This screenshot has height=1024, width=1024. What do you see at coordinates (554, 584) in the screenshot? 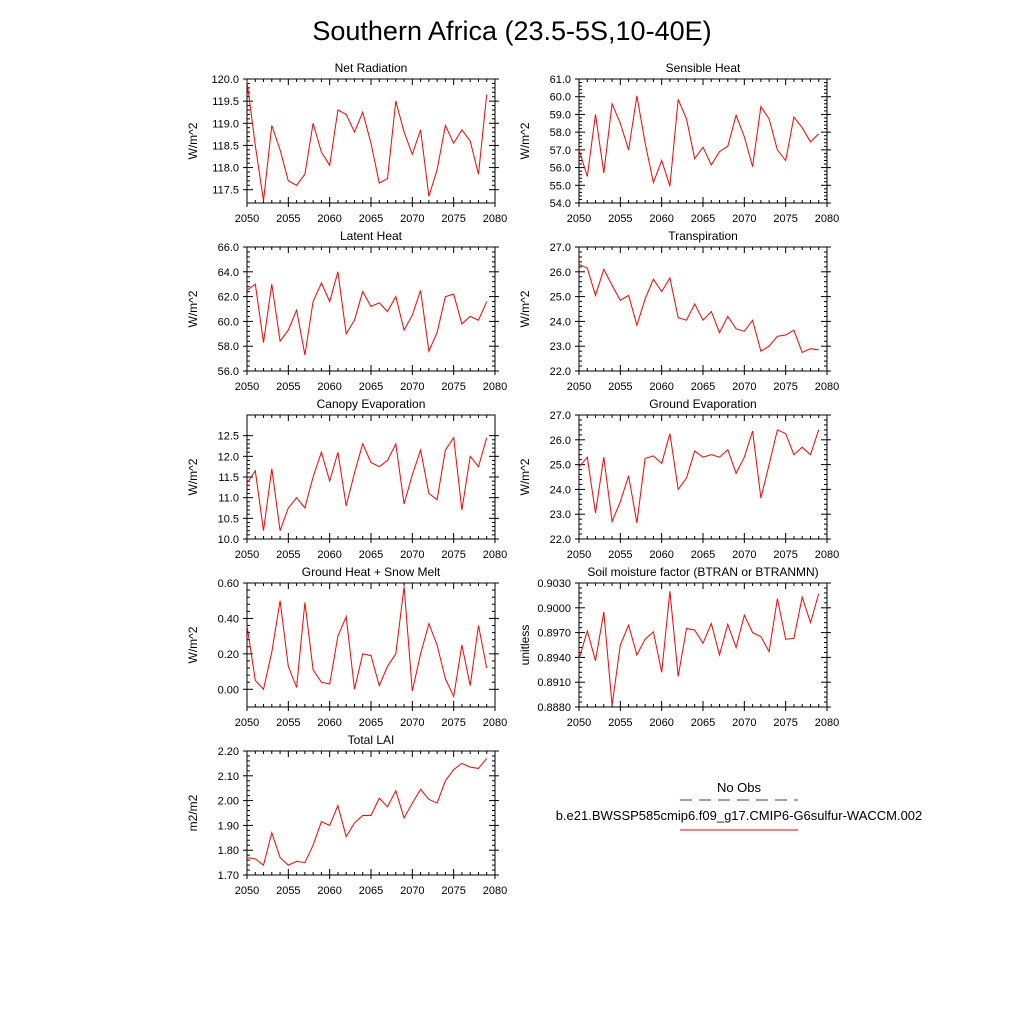
I see `y-tick-label: 0.9030` at bounding box center [554, 584].